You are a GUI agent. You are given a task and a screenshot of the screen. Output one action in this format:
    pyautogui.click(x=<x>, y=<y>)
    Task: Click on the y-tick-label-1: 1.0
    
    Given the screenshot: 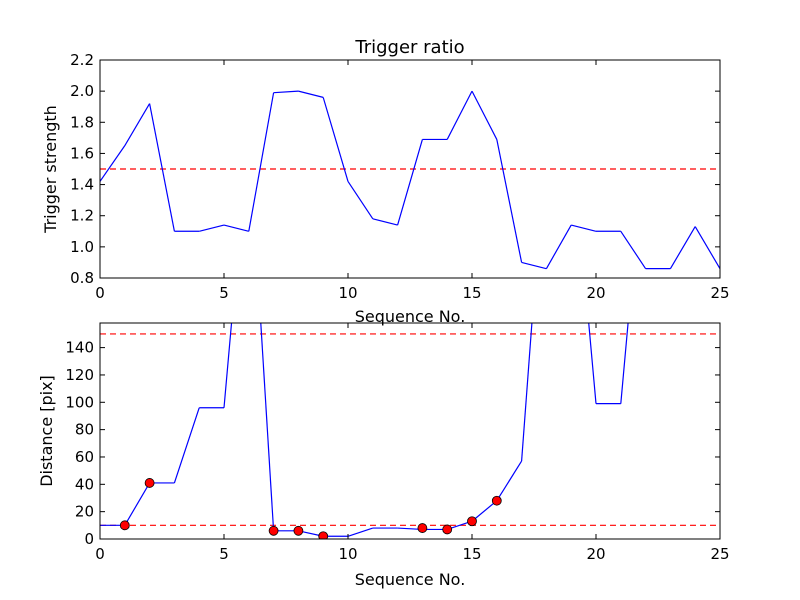 What is the action you would take?
    pyautogui.click(x=82, y=247)
    